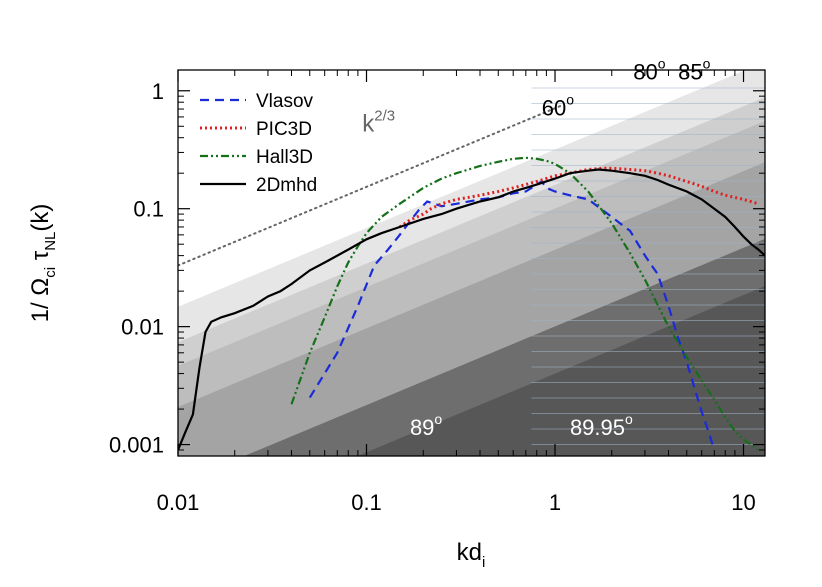  Describe the element at coordinates (601, 425) in the screenshot. I see `wedge-label-89.95: 89.95o` at that location.